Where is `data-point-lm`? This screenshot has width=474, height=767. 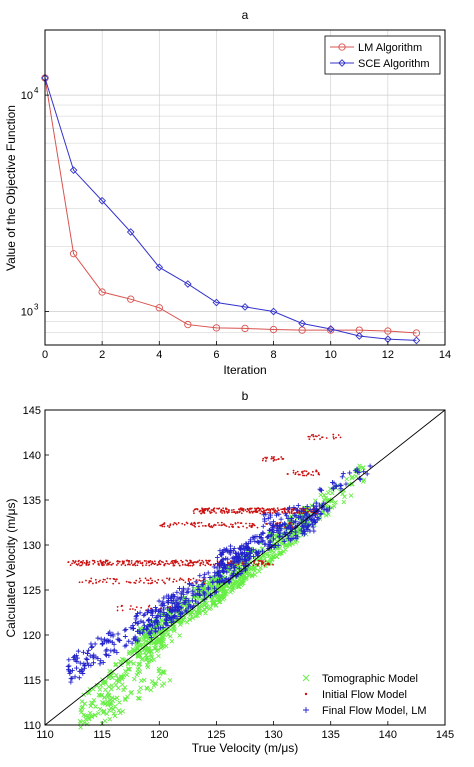
data-point-lm is located at coordinates (188, 324).